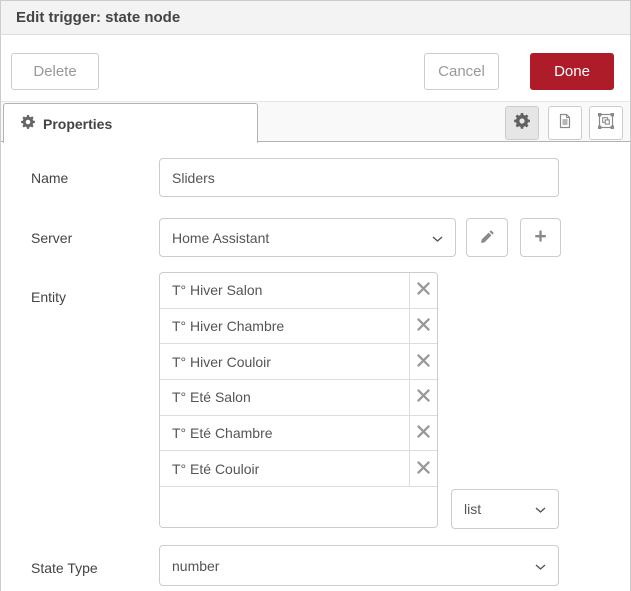 The image size is (631, 591). I want to click on toolbar-appearance-button, so click(606, 123).